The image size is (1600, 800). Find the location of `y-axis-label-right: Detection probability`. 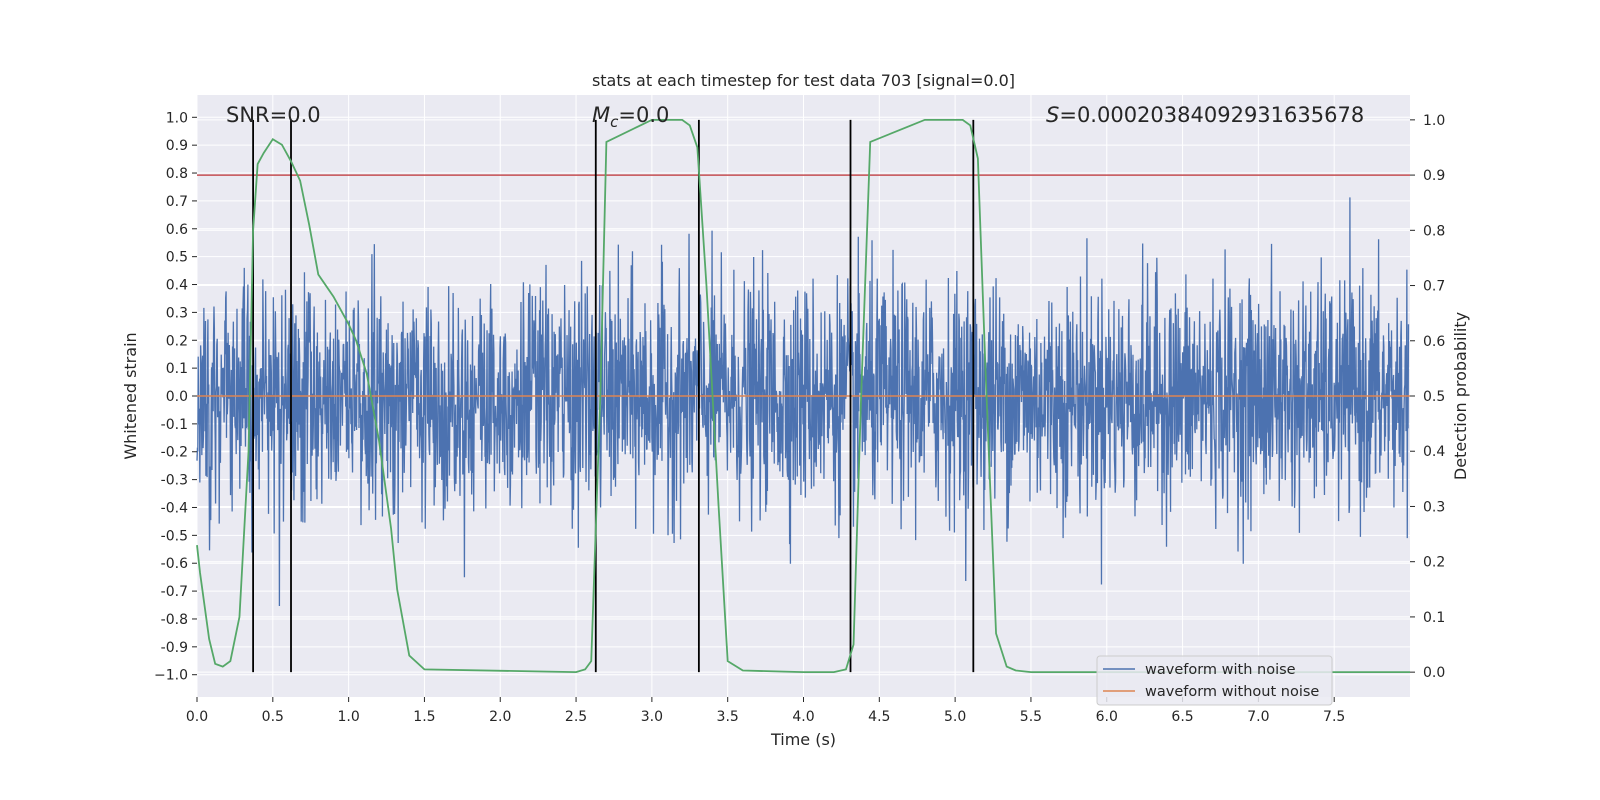

y-axis-label-right: Detection probability is located at coordinates (1460, 396).